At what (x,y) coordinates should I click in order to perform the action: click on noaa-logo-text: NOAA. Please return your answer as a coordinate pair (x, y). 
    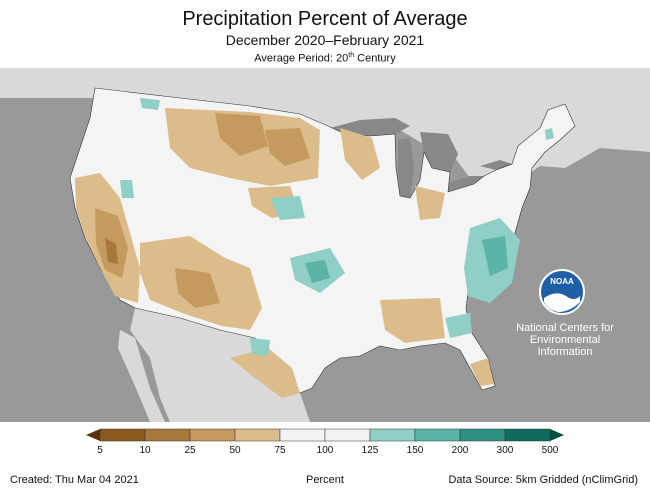
    Looking at the image, I should click on (562, 281).